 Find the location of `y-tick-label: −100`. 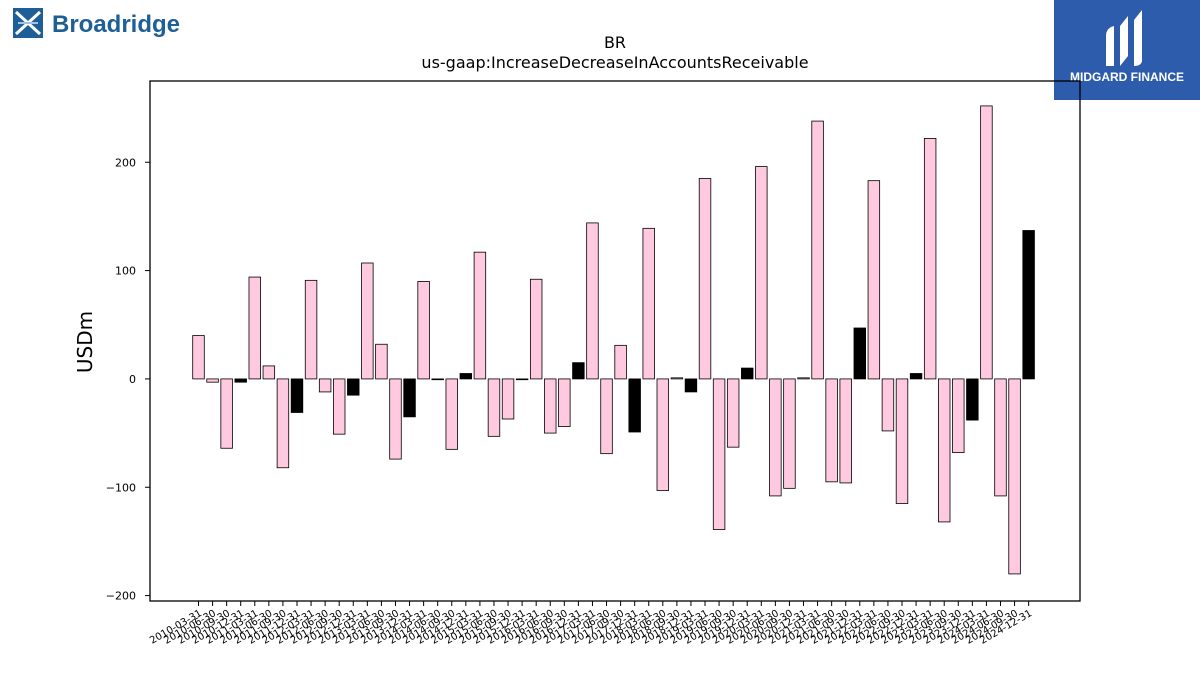

y-tick-label: −100 is located at coordinates (121, 487).